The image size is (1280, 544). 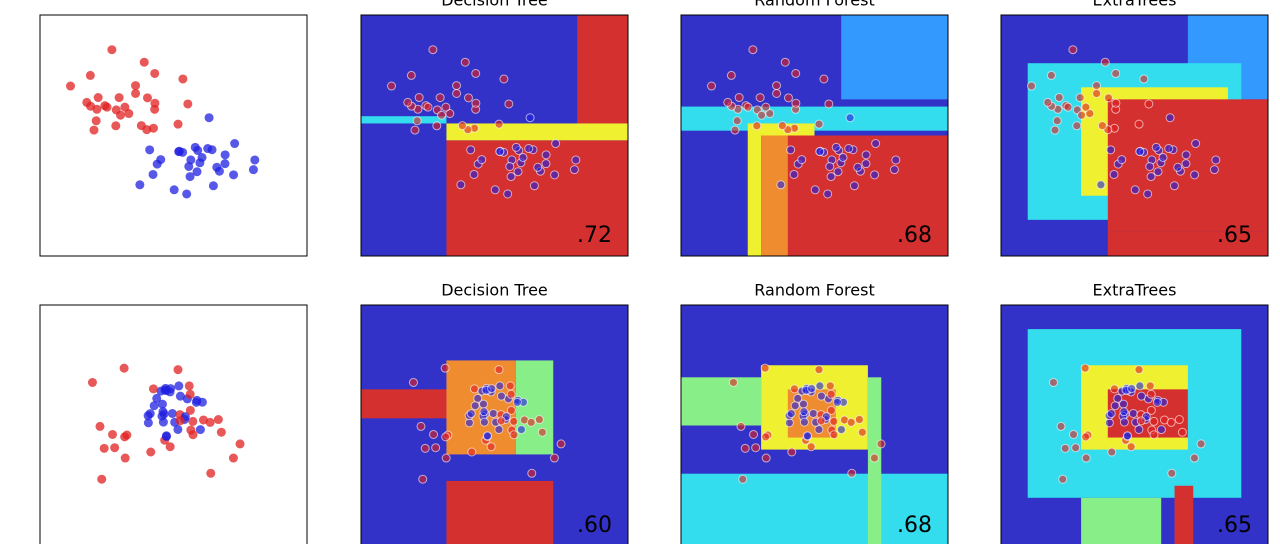 What do you see at coordinates (534, 407) in the screenshot?
I see `decision-region` at bounding box center [534, 407].